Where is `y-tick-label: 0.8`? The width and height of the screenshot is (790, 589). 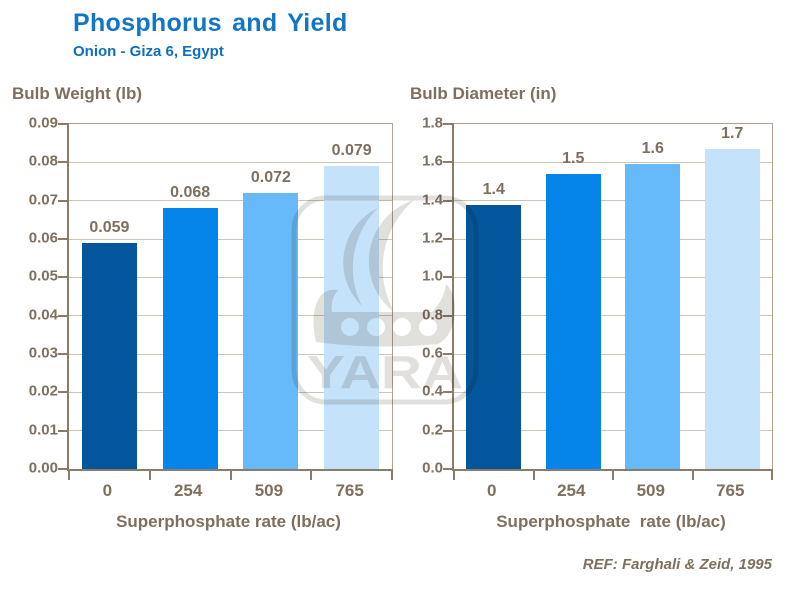
y-tick-label: 0.8 is located at coordinates (432, 315).